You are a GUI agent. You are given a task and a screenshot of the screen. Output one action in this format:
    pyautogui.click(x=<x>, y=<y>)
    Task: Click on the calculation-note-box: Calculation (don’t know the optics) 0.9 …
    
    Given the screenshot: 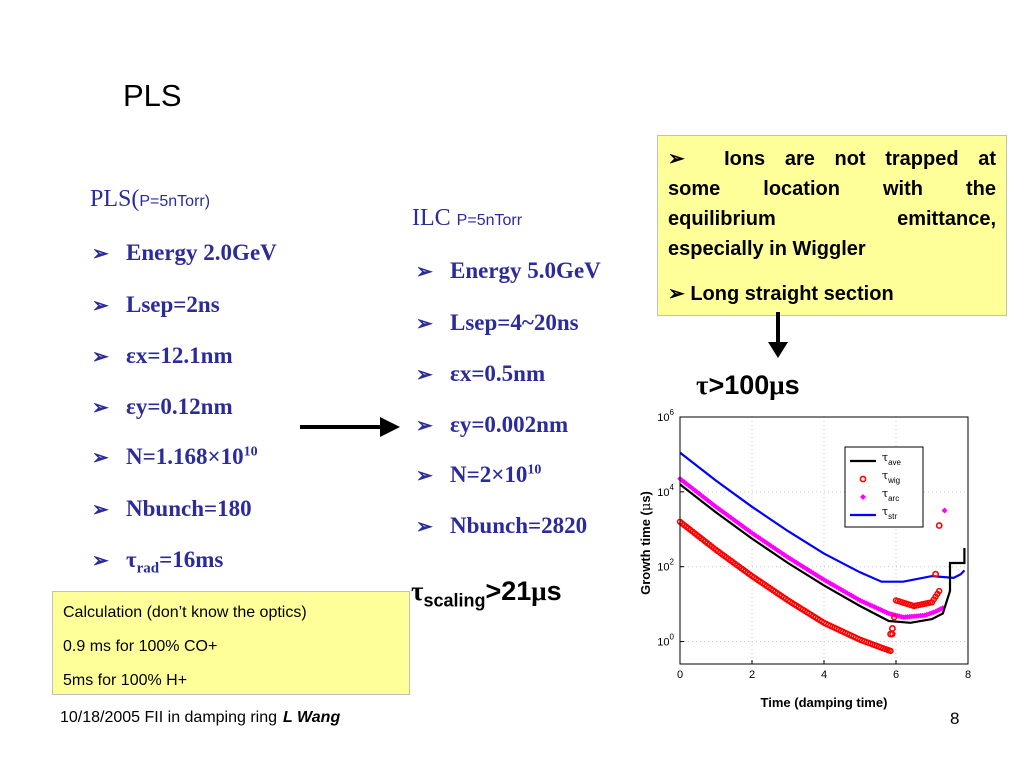 What is the action you would take?
    pyautogui.click(x=231, y=643)
    